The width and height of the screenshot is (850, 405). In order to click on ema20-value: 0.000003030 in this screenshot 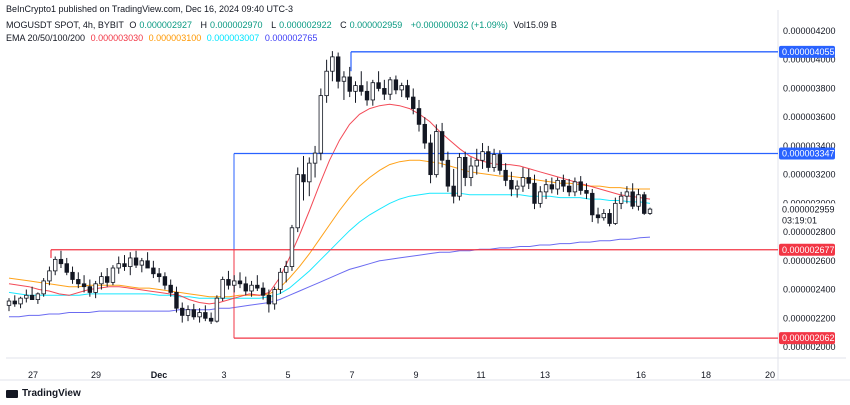, I will do `click(117, 38)`.